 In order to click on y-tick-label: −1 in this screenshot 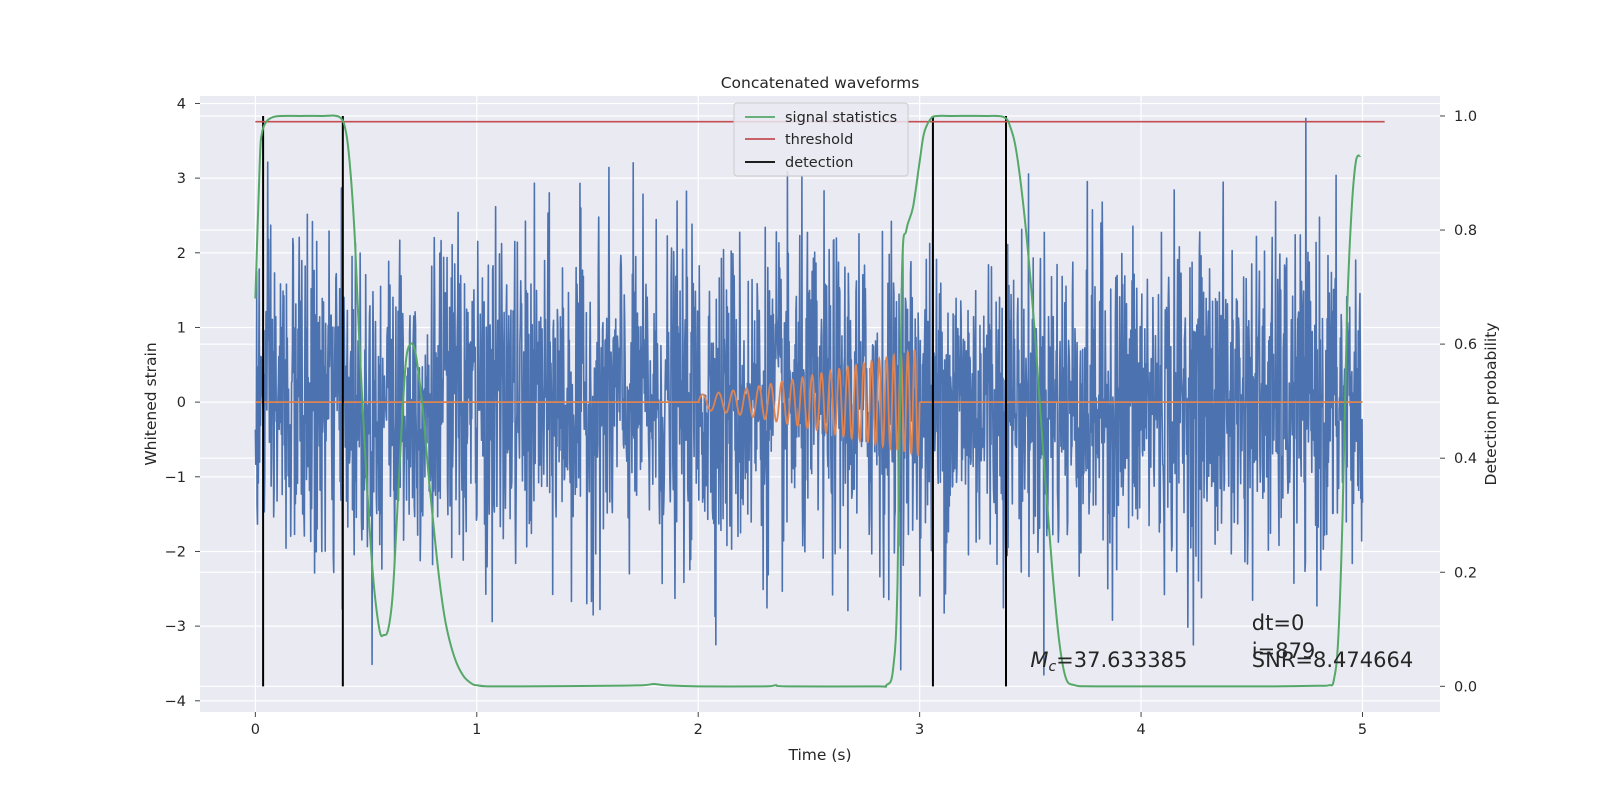, I will do `click(175, 478)`.